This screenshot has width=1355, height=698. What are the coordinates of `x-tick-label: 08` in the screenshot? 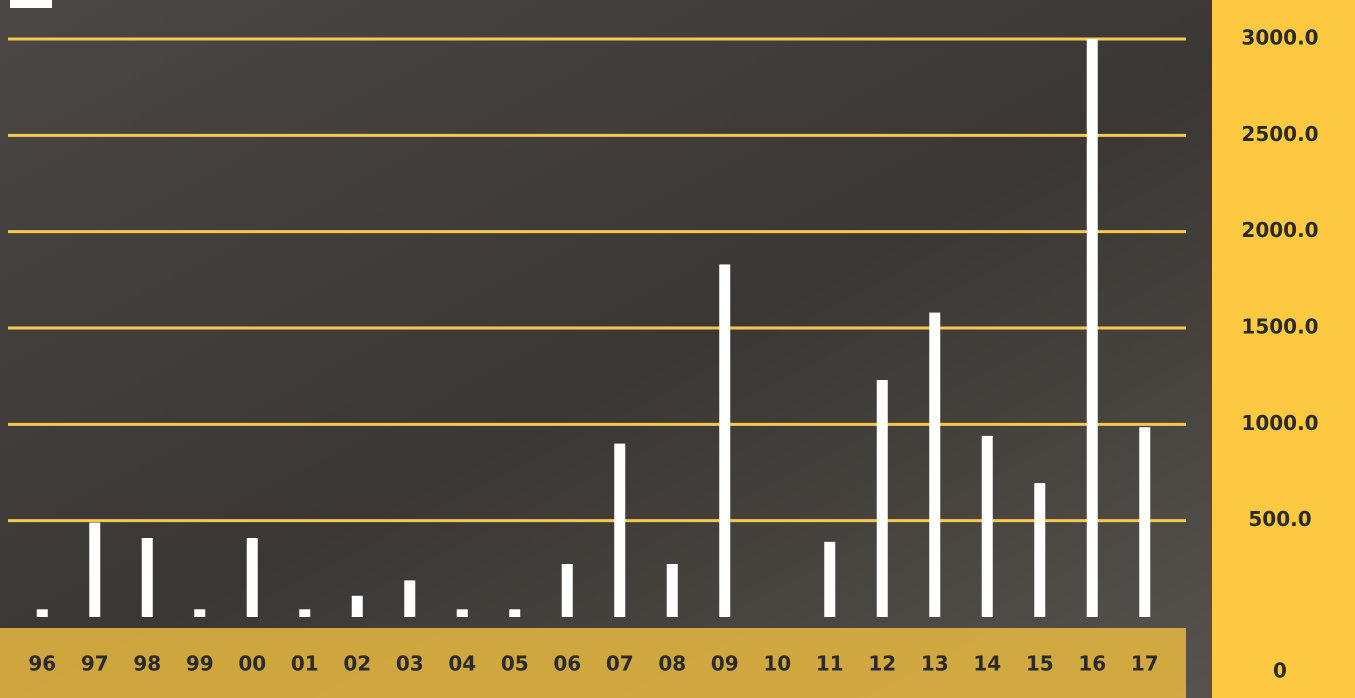 It's located at (672, 664).